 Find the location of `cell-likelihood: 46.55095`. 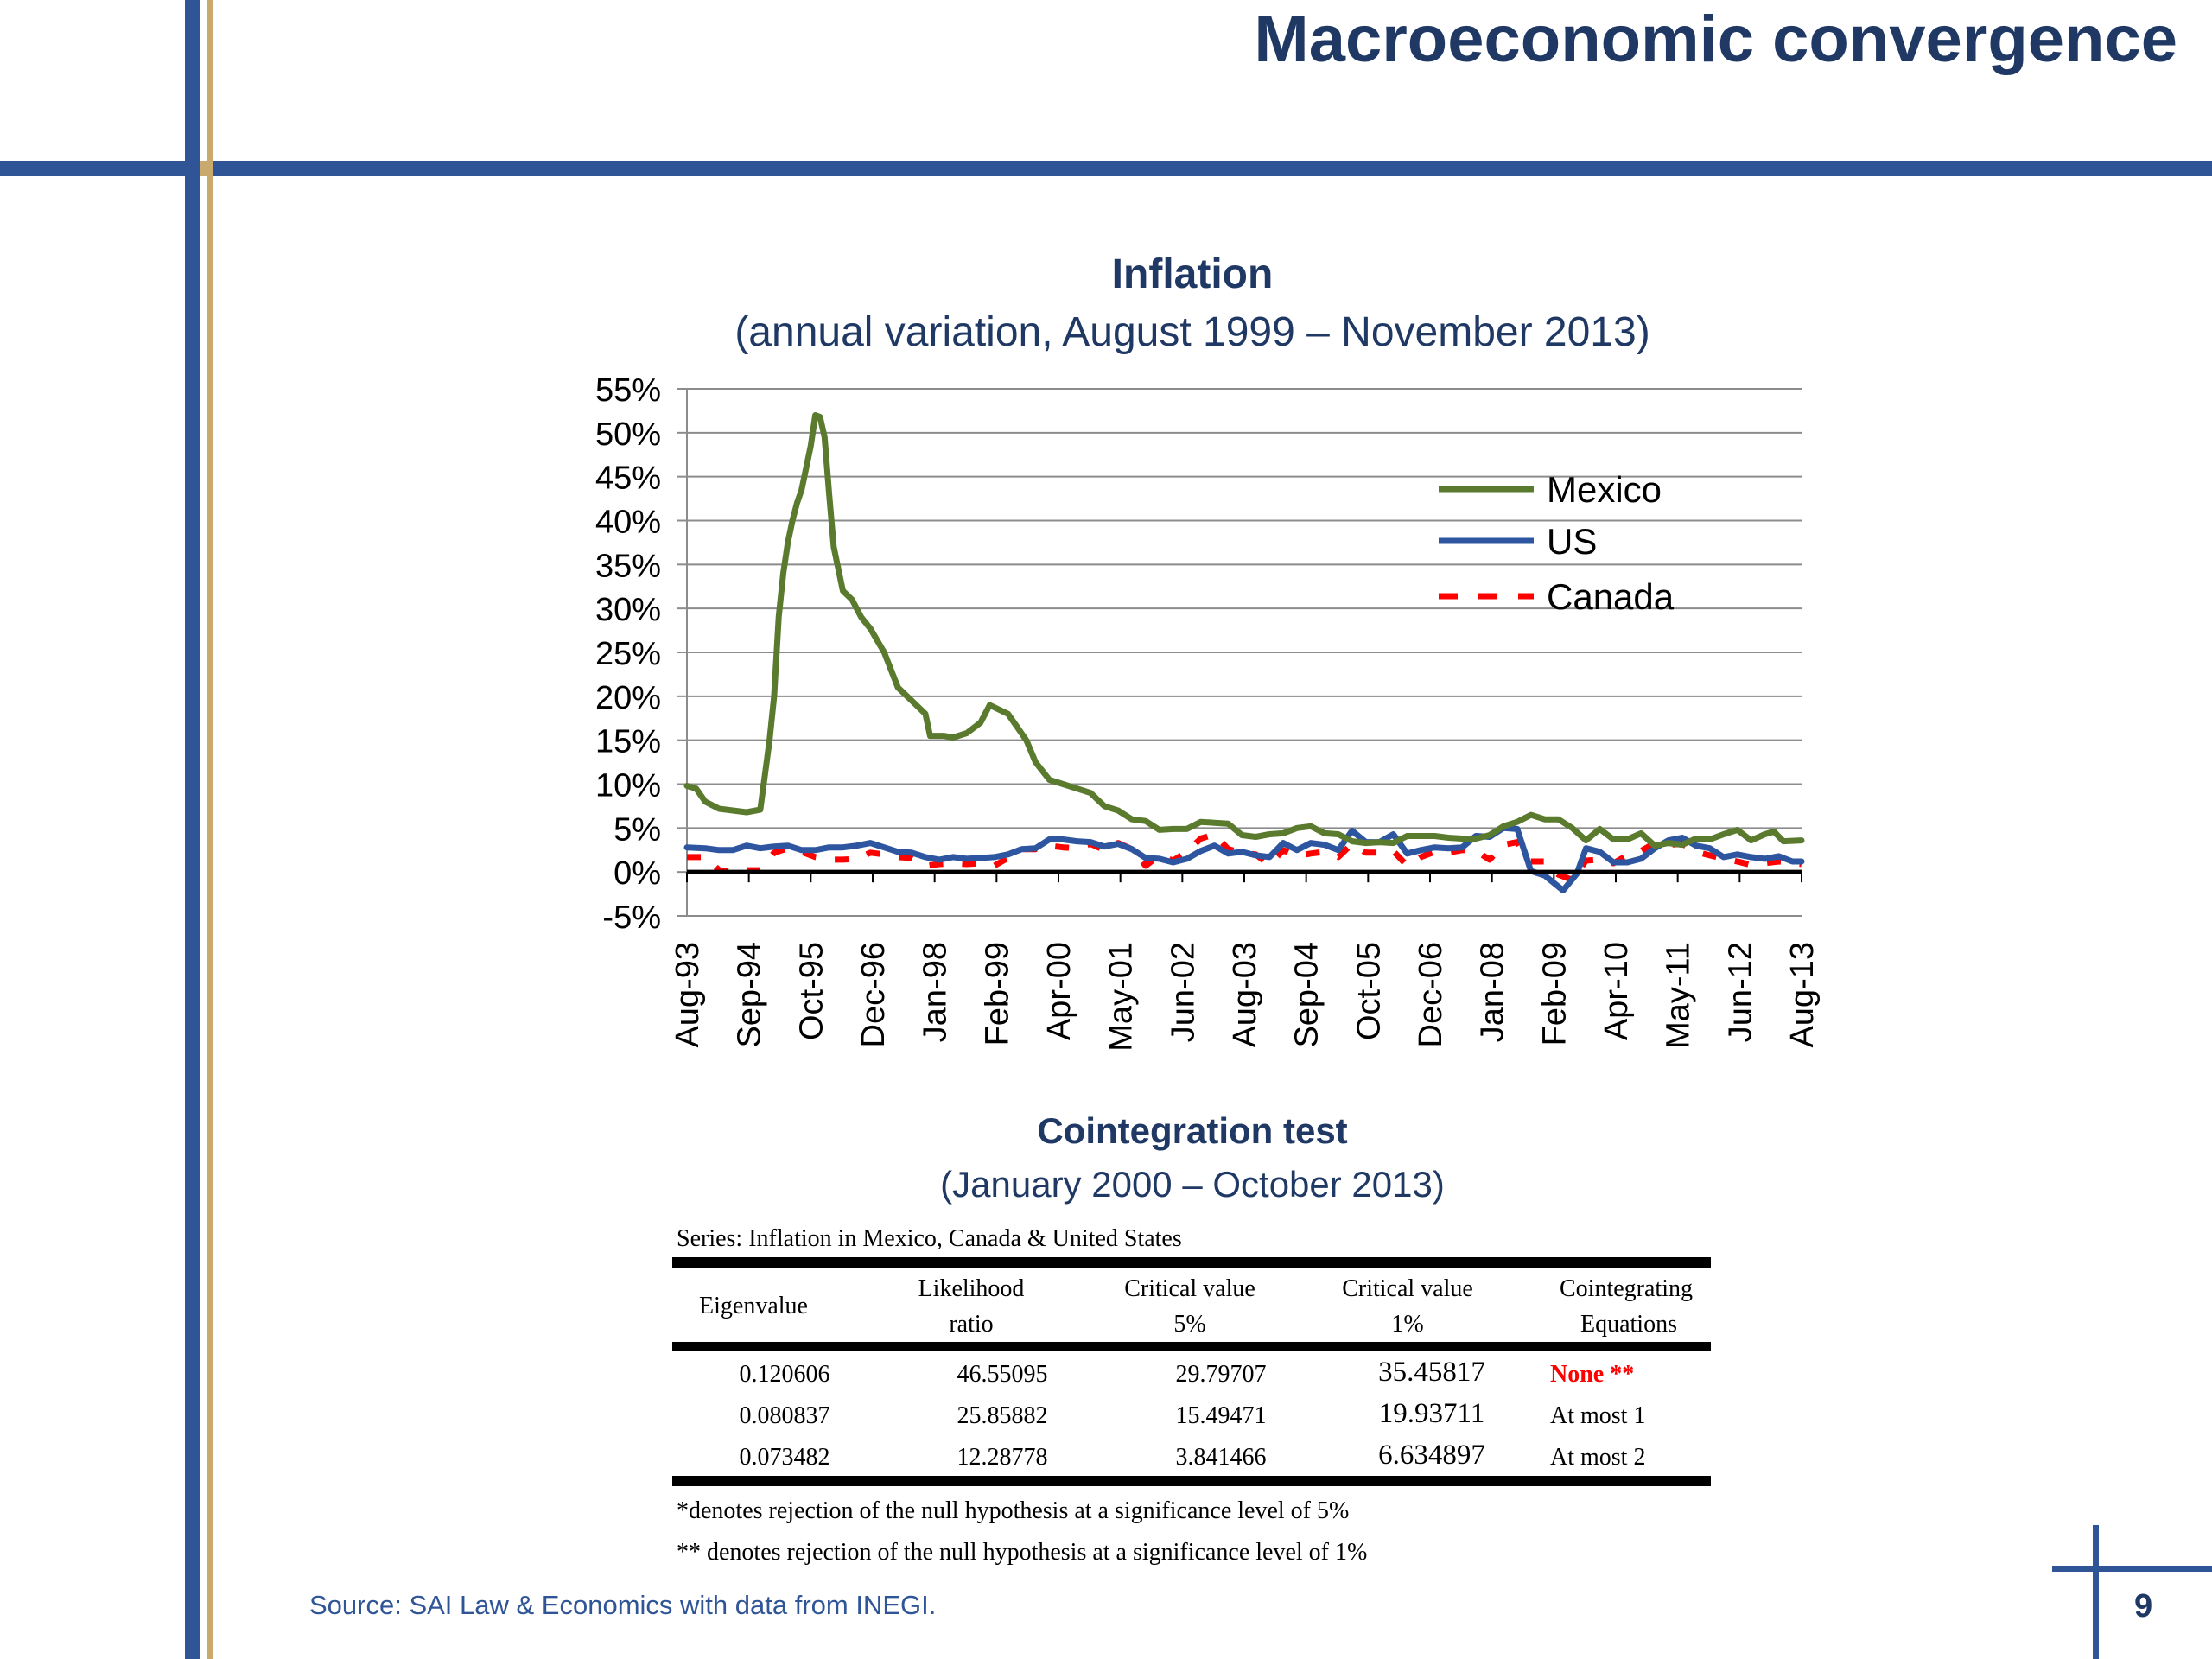

cell-likelihood: 46.55095 is located at coordinates (1002, 1374).